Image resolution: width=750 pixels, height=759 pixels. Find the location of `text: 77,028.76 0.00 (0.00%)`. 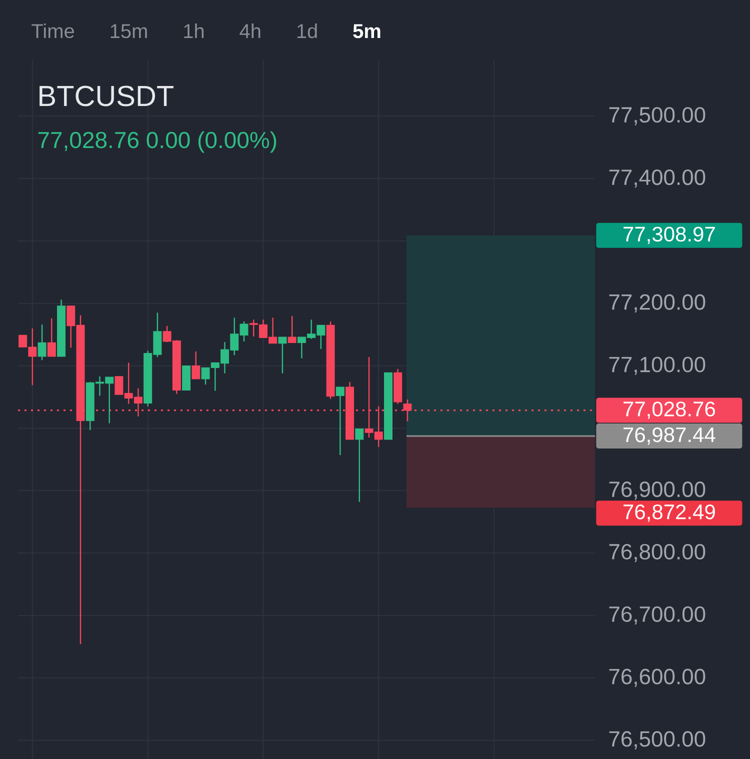

text: 77,028.76 0.00 (0.00%) is located at coordinates (157, 142).